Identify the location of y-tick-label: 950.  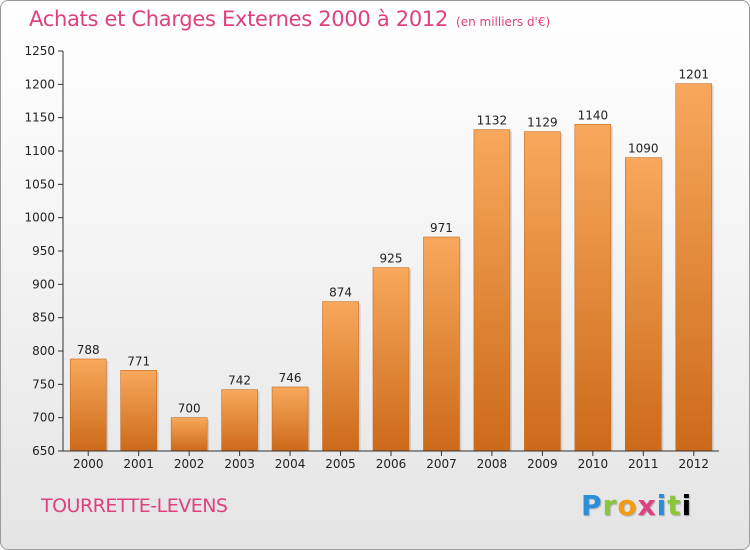
(43, 251).